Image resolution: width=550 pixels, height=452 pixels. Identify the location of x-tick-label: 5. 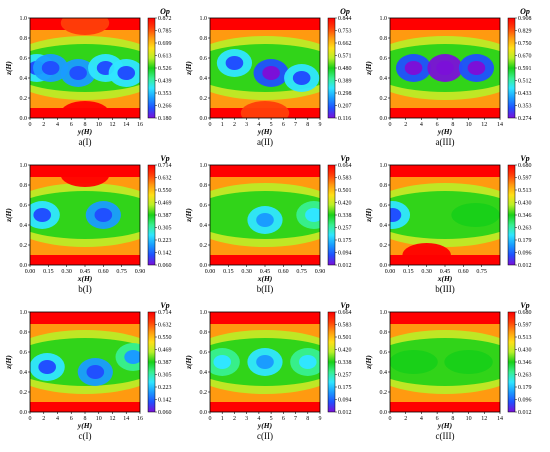
(271, 125).